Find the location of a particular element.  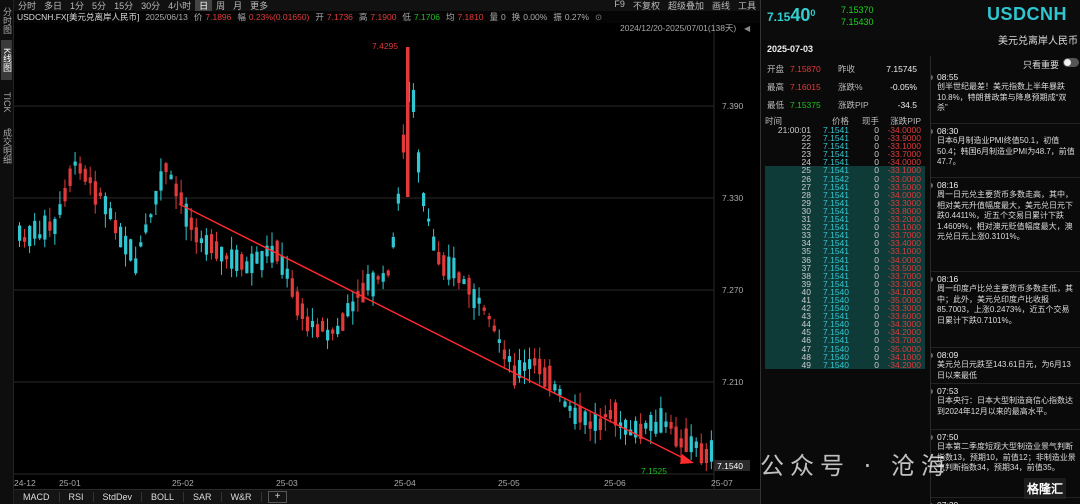

tick-cell: 31 is located at coordinates (806, 219).